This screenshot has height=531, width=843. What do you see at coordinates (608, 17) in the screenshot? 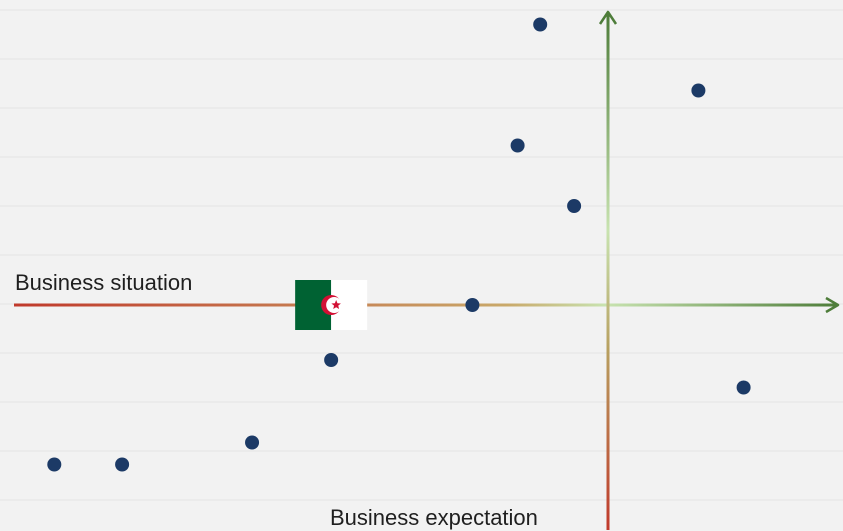
I see `y-axis-arrow-icon` at bounding box center [608, 17].